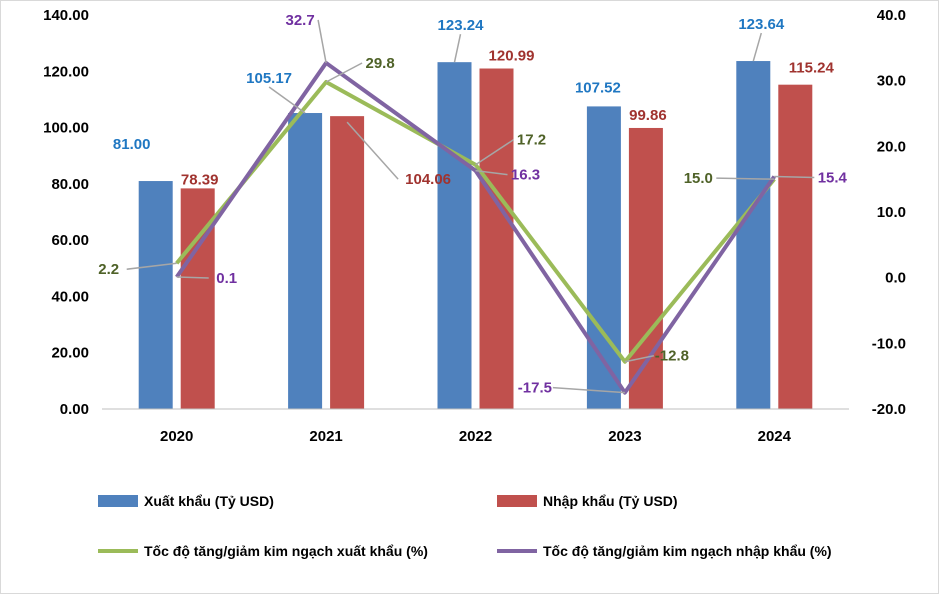  What do you see at coordinates (209, 501) in the screenshot?
I see `legend-label: Xuất khẩu (Tỷ USD)` at bounding box center [209, 501].